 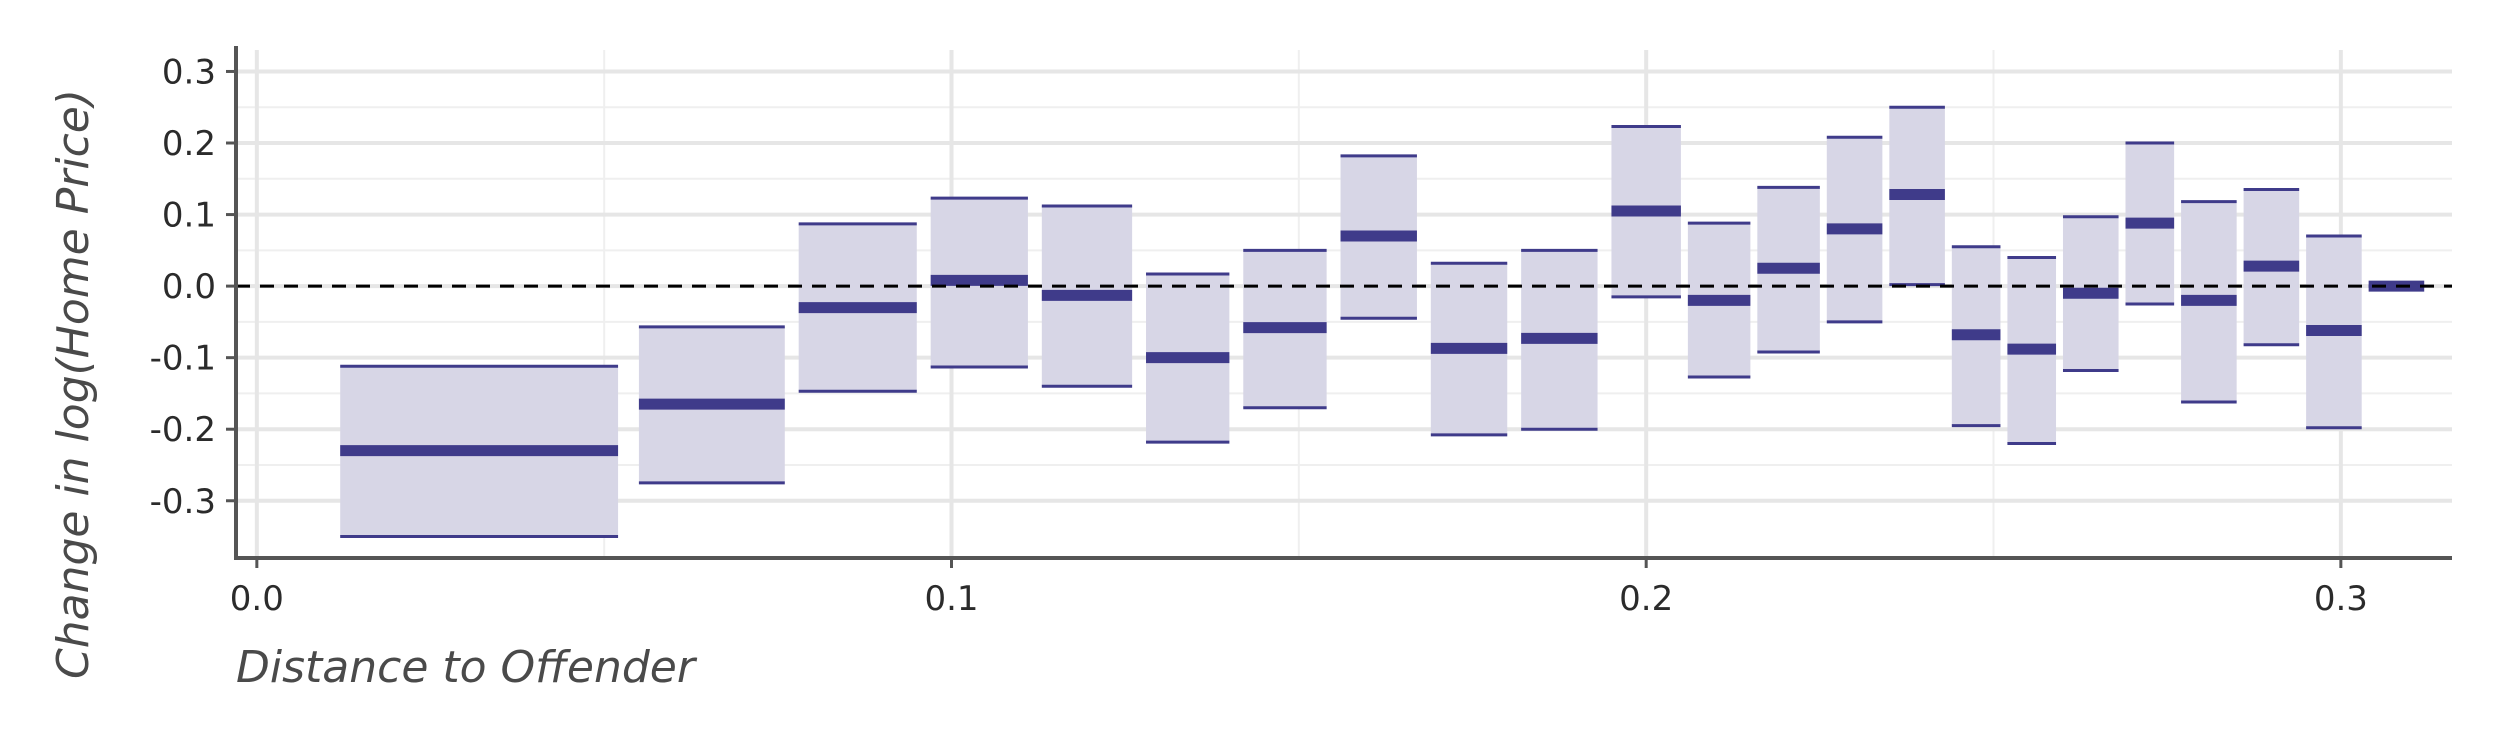 What do you see at coordinates (189, 216) in the screenshot?
I see `y-tick-label: 0.1` at bounding box center [189, 216].